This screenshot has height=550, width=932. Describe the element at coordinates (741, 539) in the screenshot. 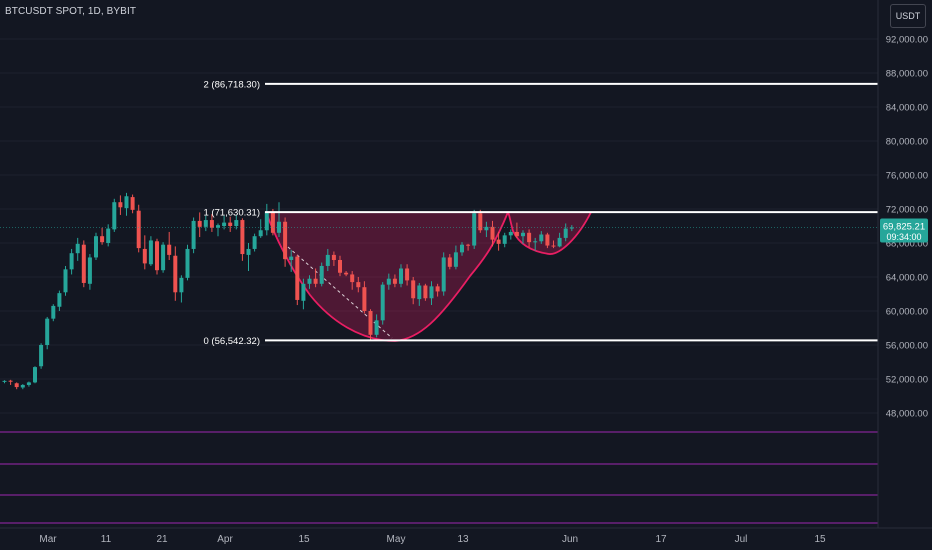

I see `time-tick-label: Jul` at that location.